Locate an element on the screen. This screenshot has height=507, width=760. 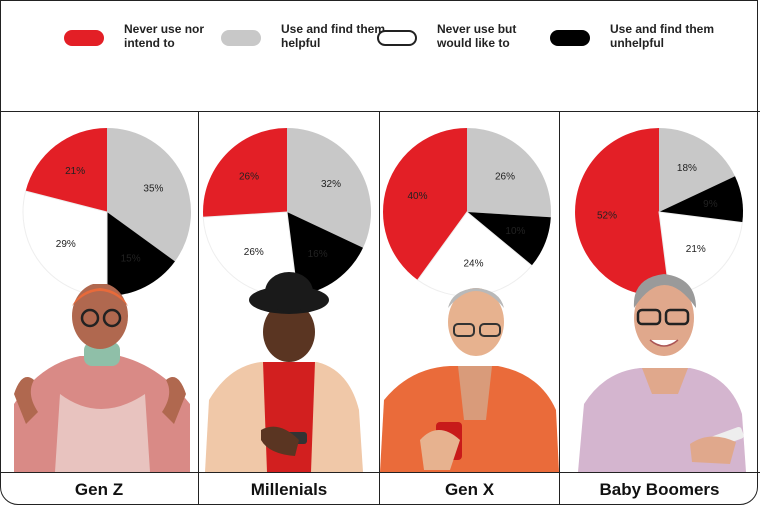
legend-item-never-use: Never use nor intend to is located at coordinates (146, 36).